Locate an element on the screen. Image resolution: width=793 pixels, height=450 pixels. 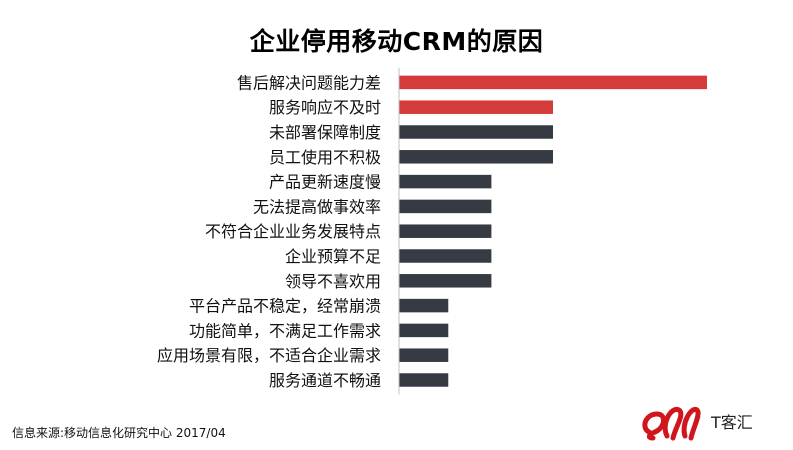
category-label: 平台产品不稳定，经常崩溃 is located at coordinates (285, 306).